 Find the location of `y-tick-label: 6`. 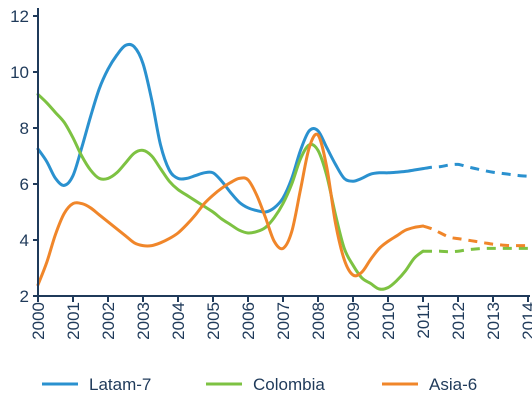

y-tick-label: 6 is located at coordinates (24, 184).